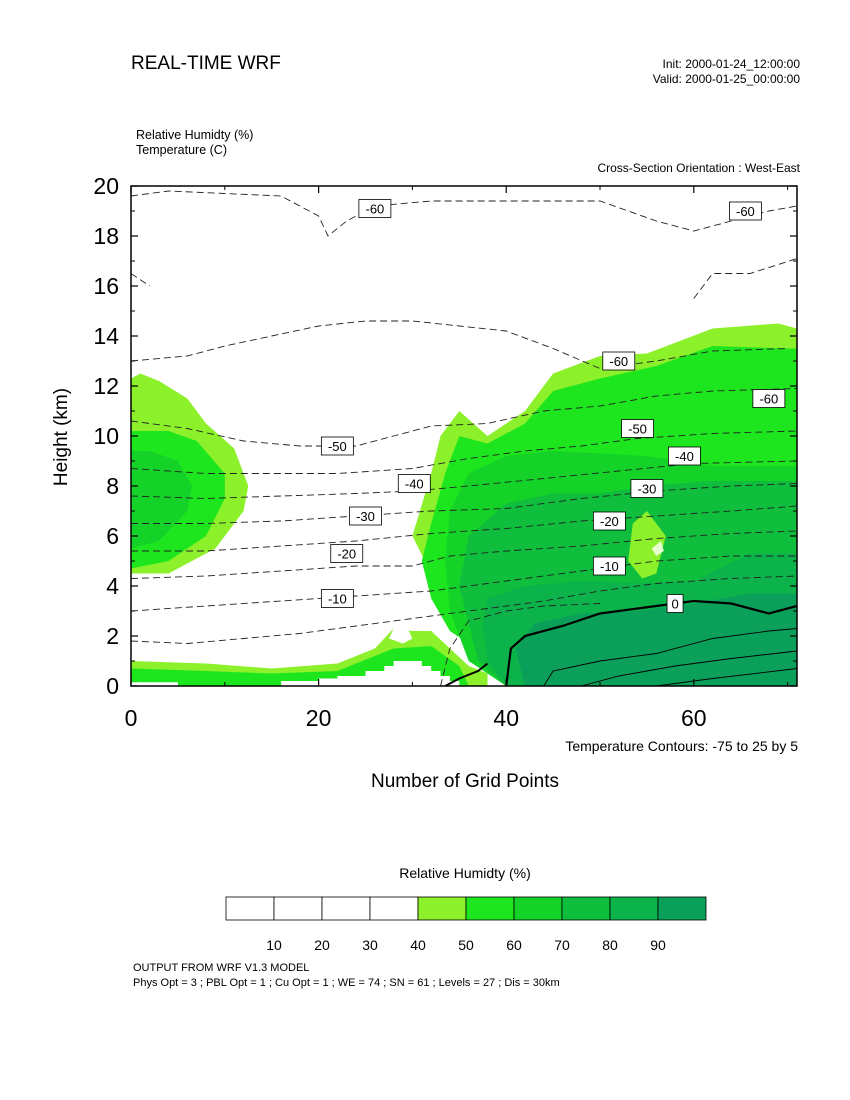 The width and height of the screenshot is (850, 1100). Describe the element at coordinates (698, 168) in the screenshot. I see `orientation-label: Cross-Section Orientation : West-East` at that location.